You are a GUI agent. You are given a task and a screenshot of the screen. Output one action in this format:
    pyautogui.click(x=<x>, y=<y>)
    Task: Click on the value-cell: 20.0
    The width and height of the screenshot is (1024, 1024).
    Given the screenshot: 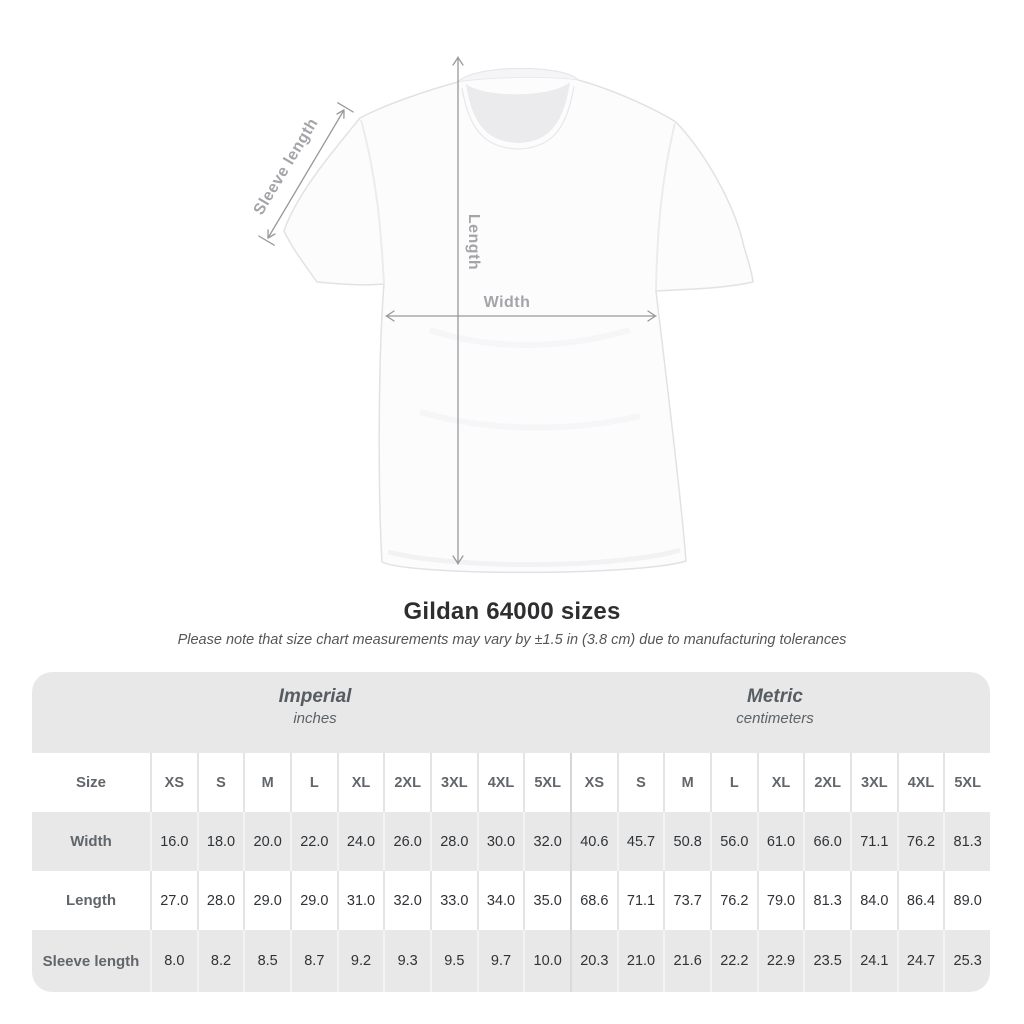 What is the action you would take?
    pyautogui.click(x=266, y=841)
    